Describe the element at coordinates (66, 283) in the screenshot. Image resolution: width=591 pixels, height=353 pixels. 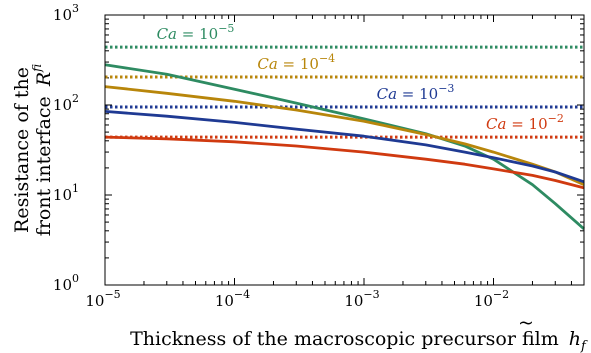
I see `y-tick-label: 10⁰` at that location.